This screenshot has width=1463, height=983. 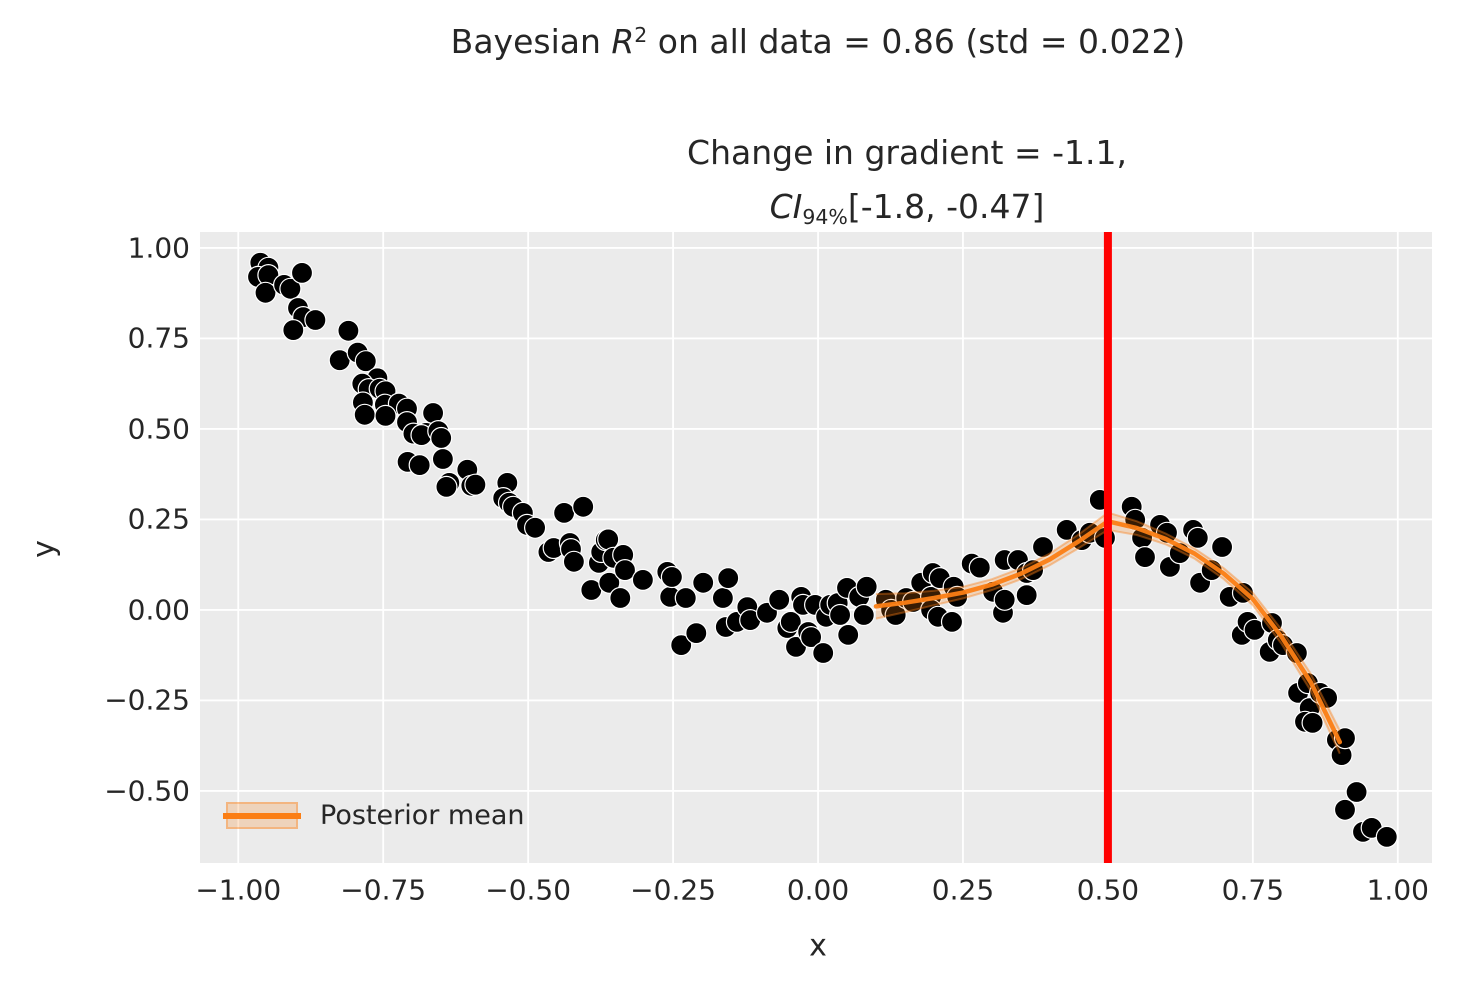 I want to click on title-r-symbol: R, so click(x=623, y=41).